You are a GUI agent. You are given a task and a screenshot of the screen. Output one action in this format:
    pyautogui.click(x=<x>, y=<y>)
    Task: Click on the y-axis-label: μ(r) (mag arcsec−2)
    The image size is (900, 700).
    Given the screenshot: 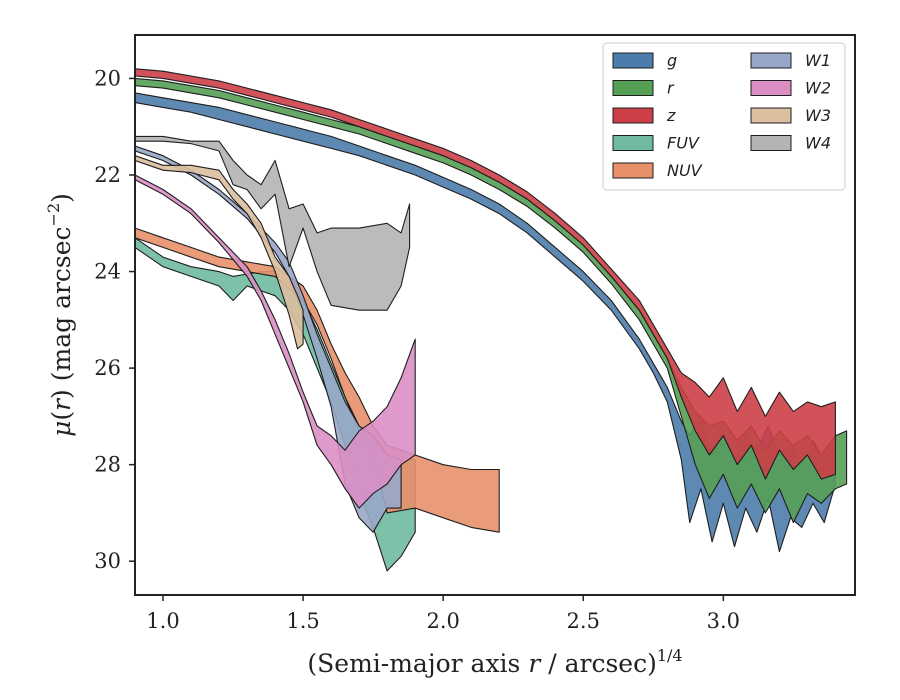 What is the action you would take?
    pyautogui.click(x=60, y=315)
    